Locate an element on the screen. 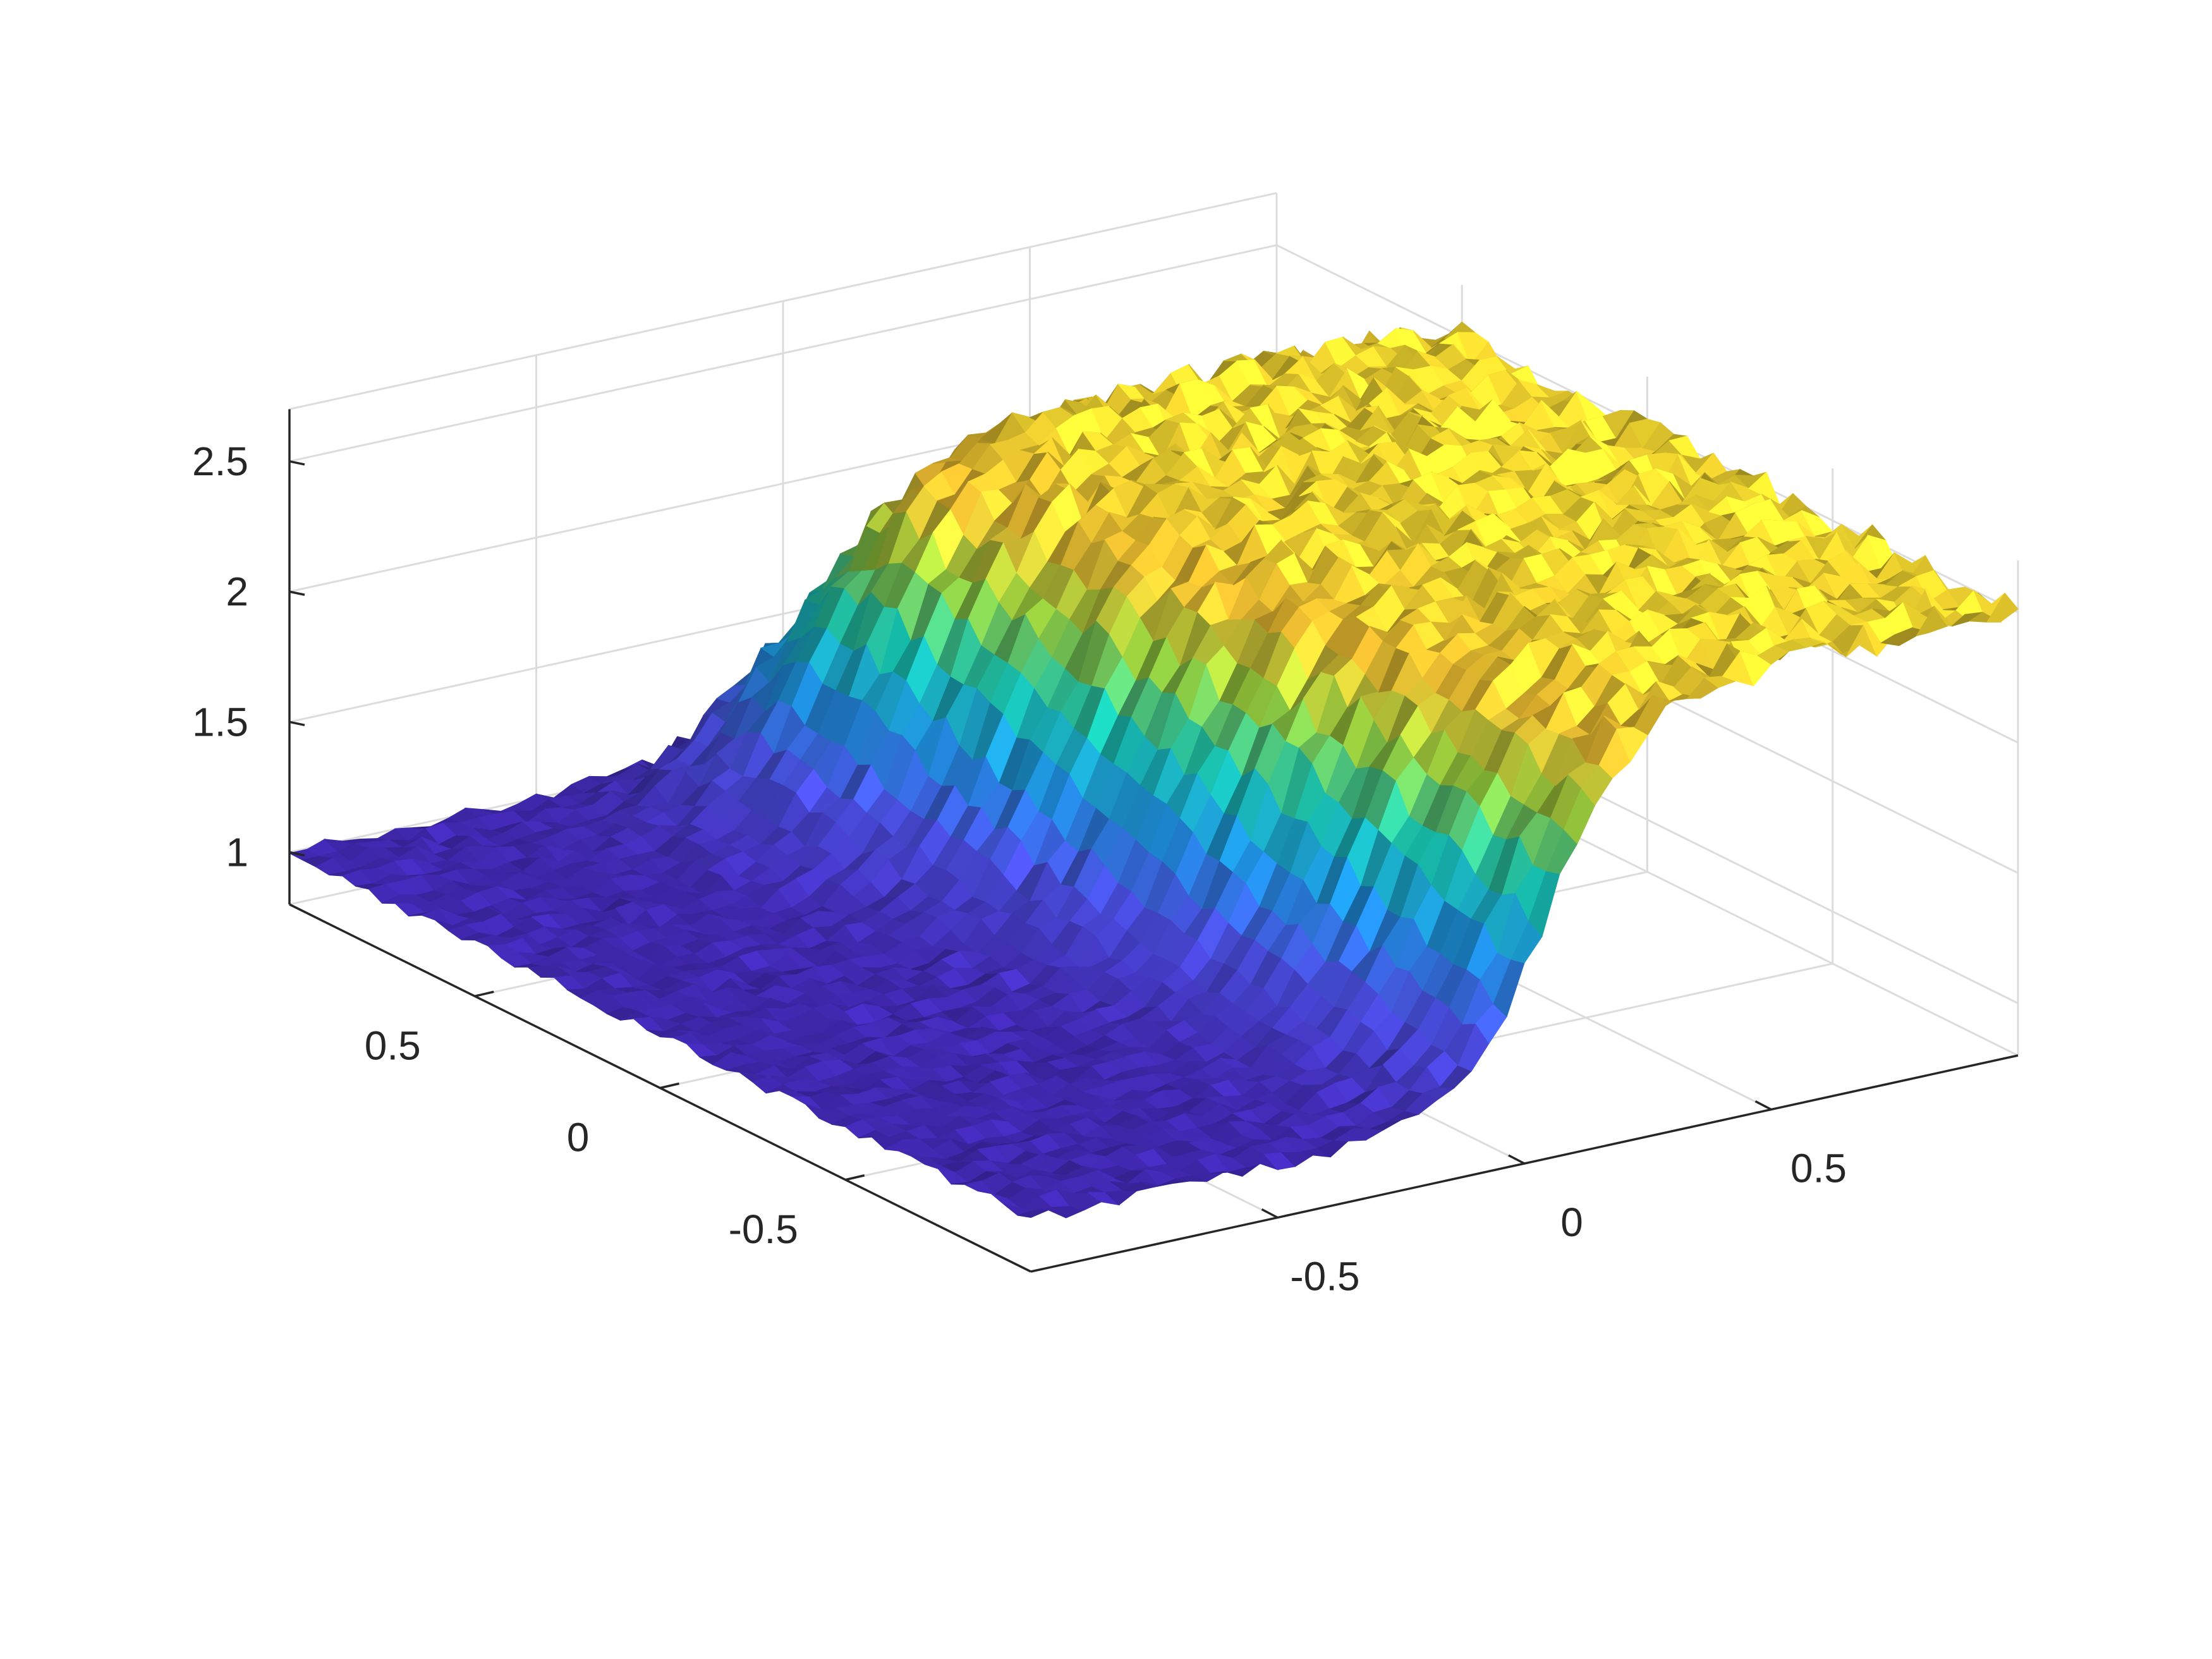 The width and height of the screenshot is (2212, 1659). y-tick-label: 0 is located at coordinates (578, 1137).